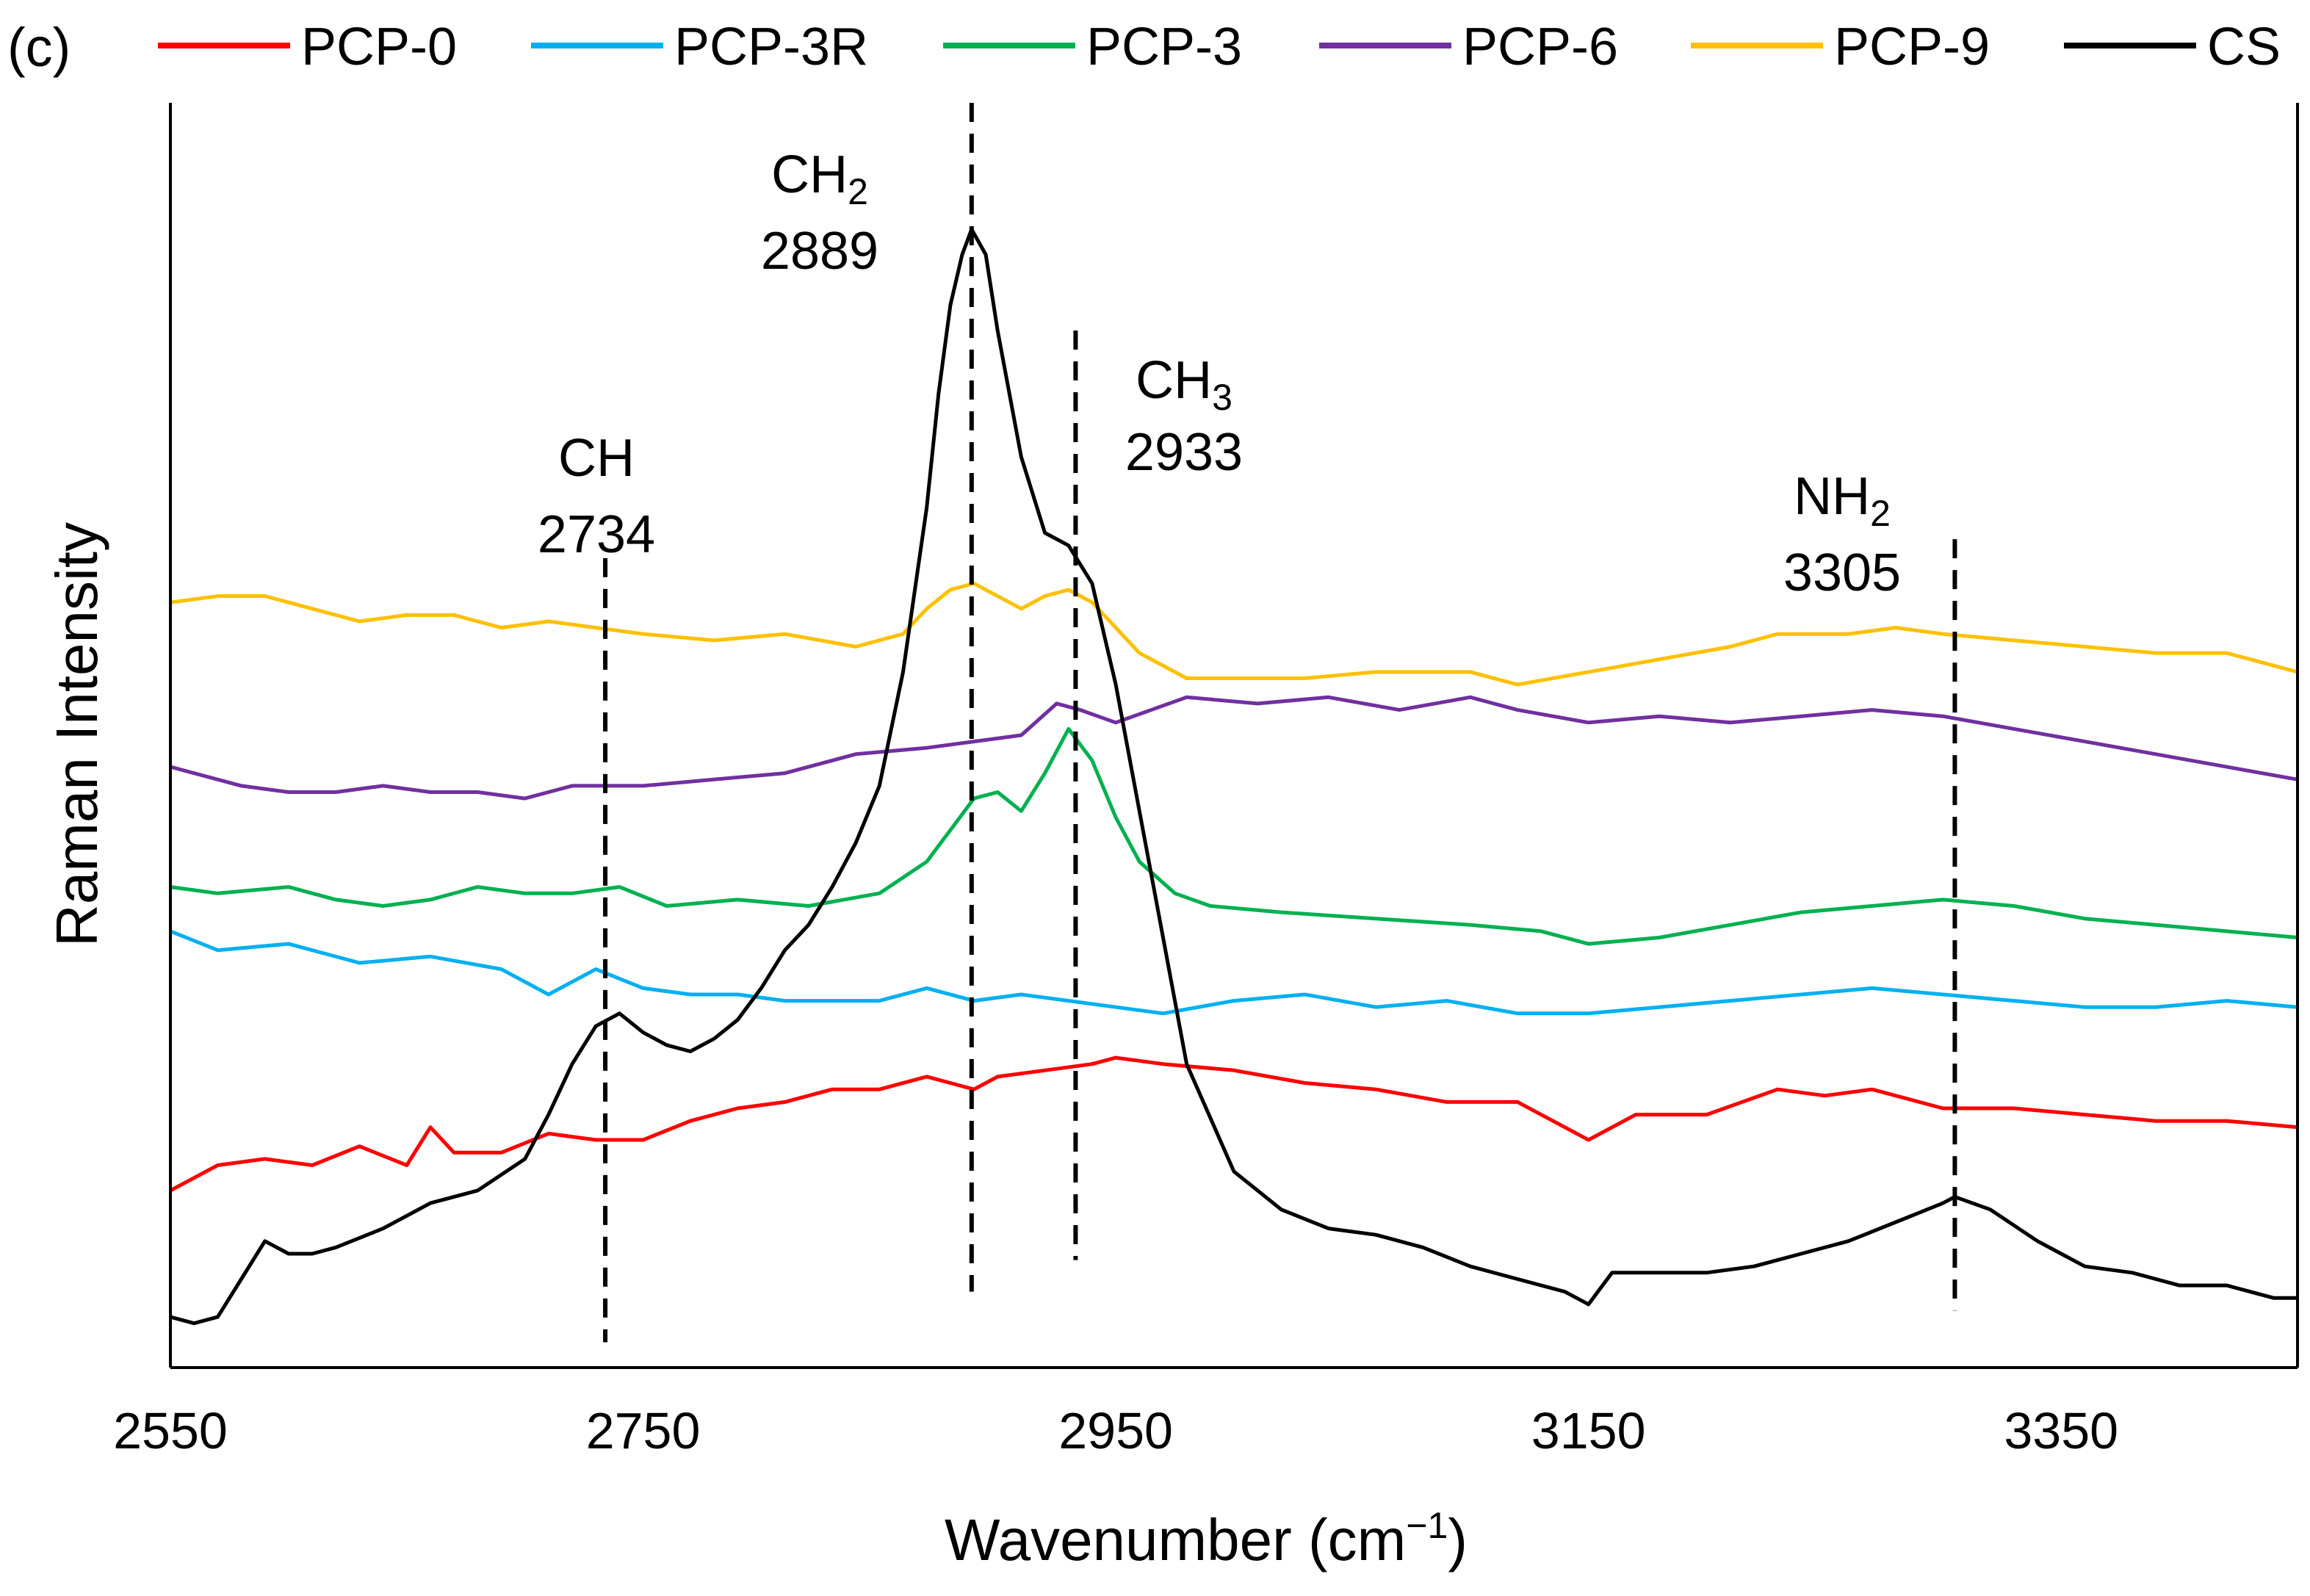 This screenshot has height=1596, width=2310. Describe the element at coordinates (820, 178) in the screenshot. I see `annotation-ch2-label: CH2` at that location.